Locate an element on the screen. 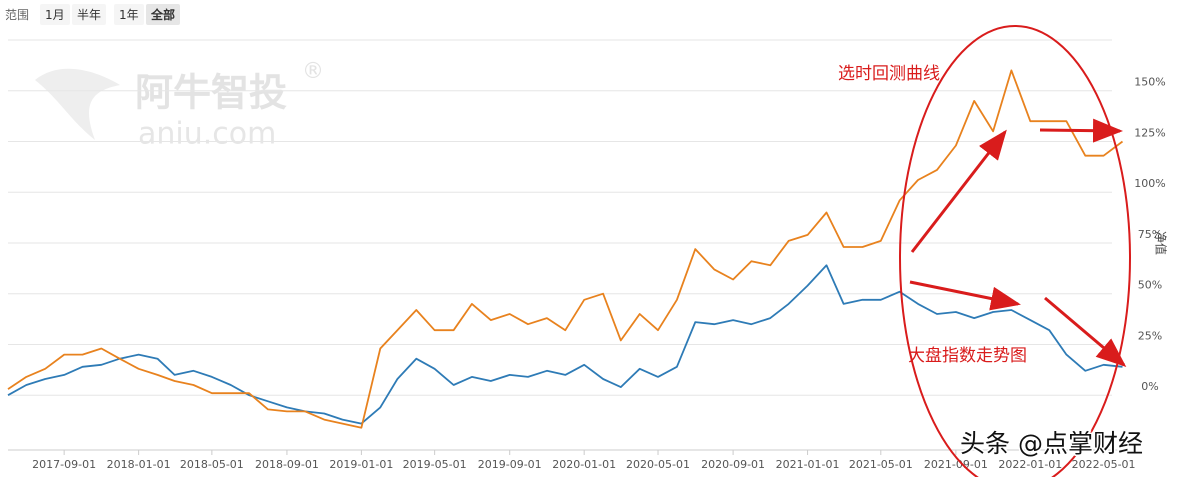 Image resolution: width=1193 pixels, height=477 pixels. x-tick-label: 2018-05-01 is located at coordinates (212, 464).